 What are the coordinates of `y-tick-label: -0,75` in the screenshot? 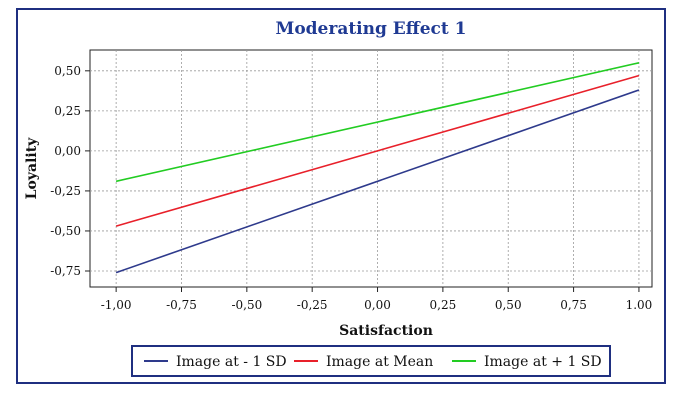 It's located at (65, 271).